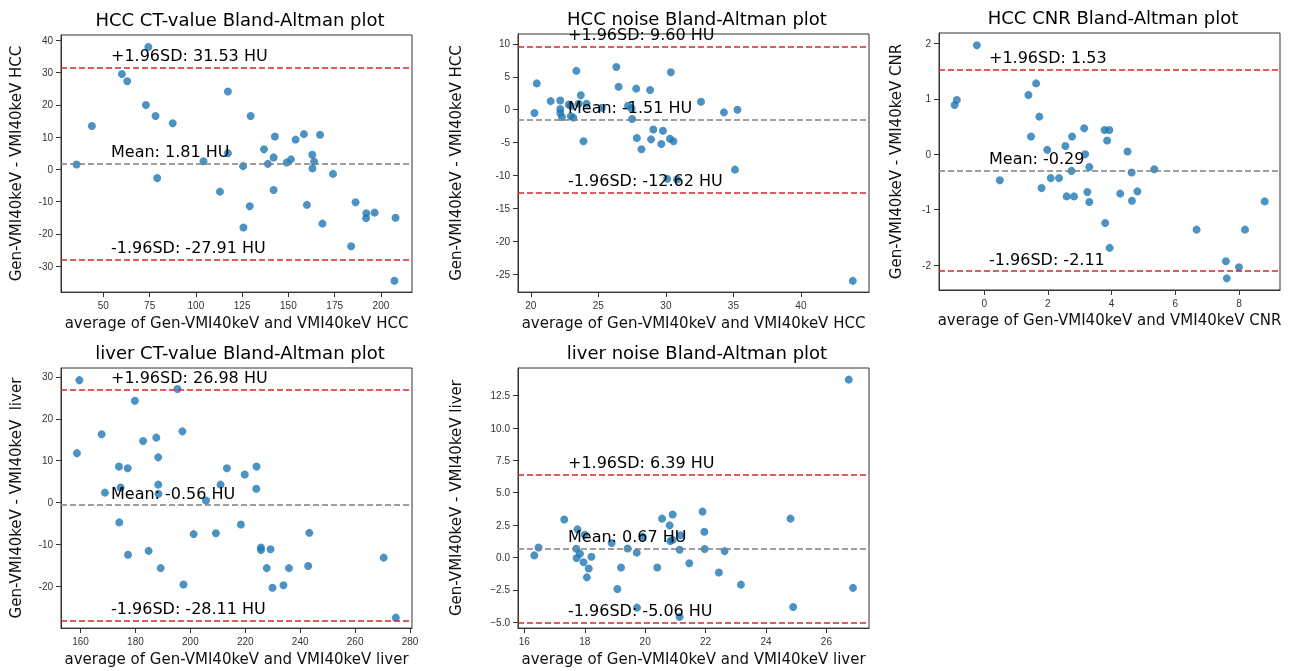  Describe the element at coordinates (500, 396) in the screenshot. I see `y-tick-label: 12.5` at that location.